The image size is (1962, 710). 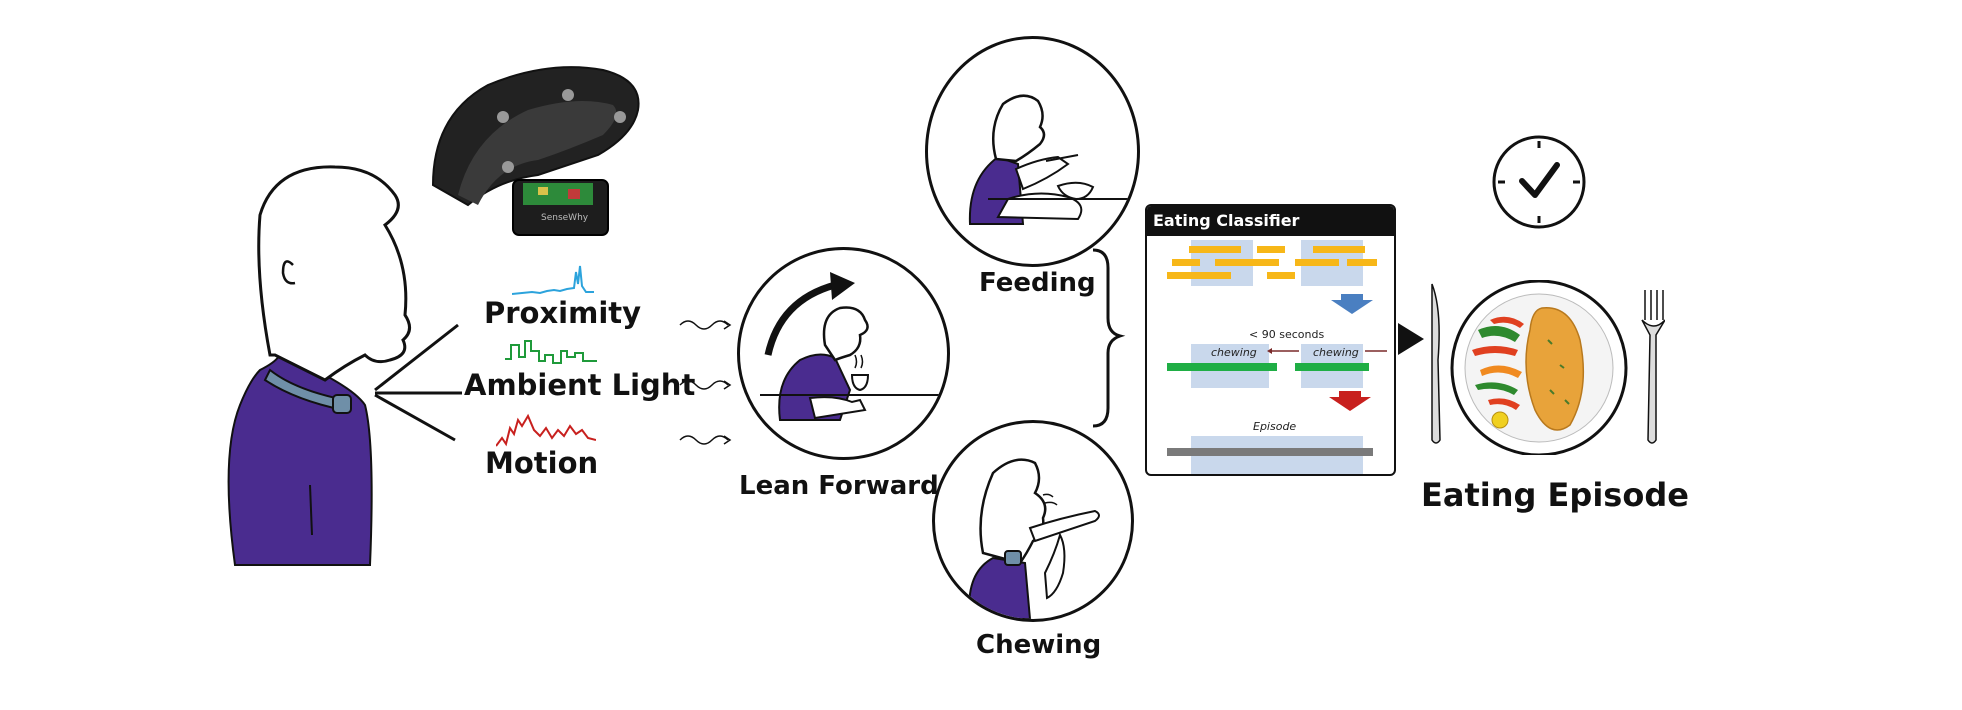 I want to click on necklace-device-photo: SenseWhy, so click(x=535, y=151).